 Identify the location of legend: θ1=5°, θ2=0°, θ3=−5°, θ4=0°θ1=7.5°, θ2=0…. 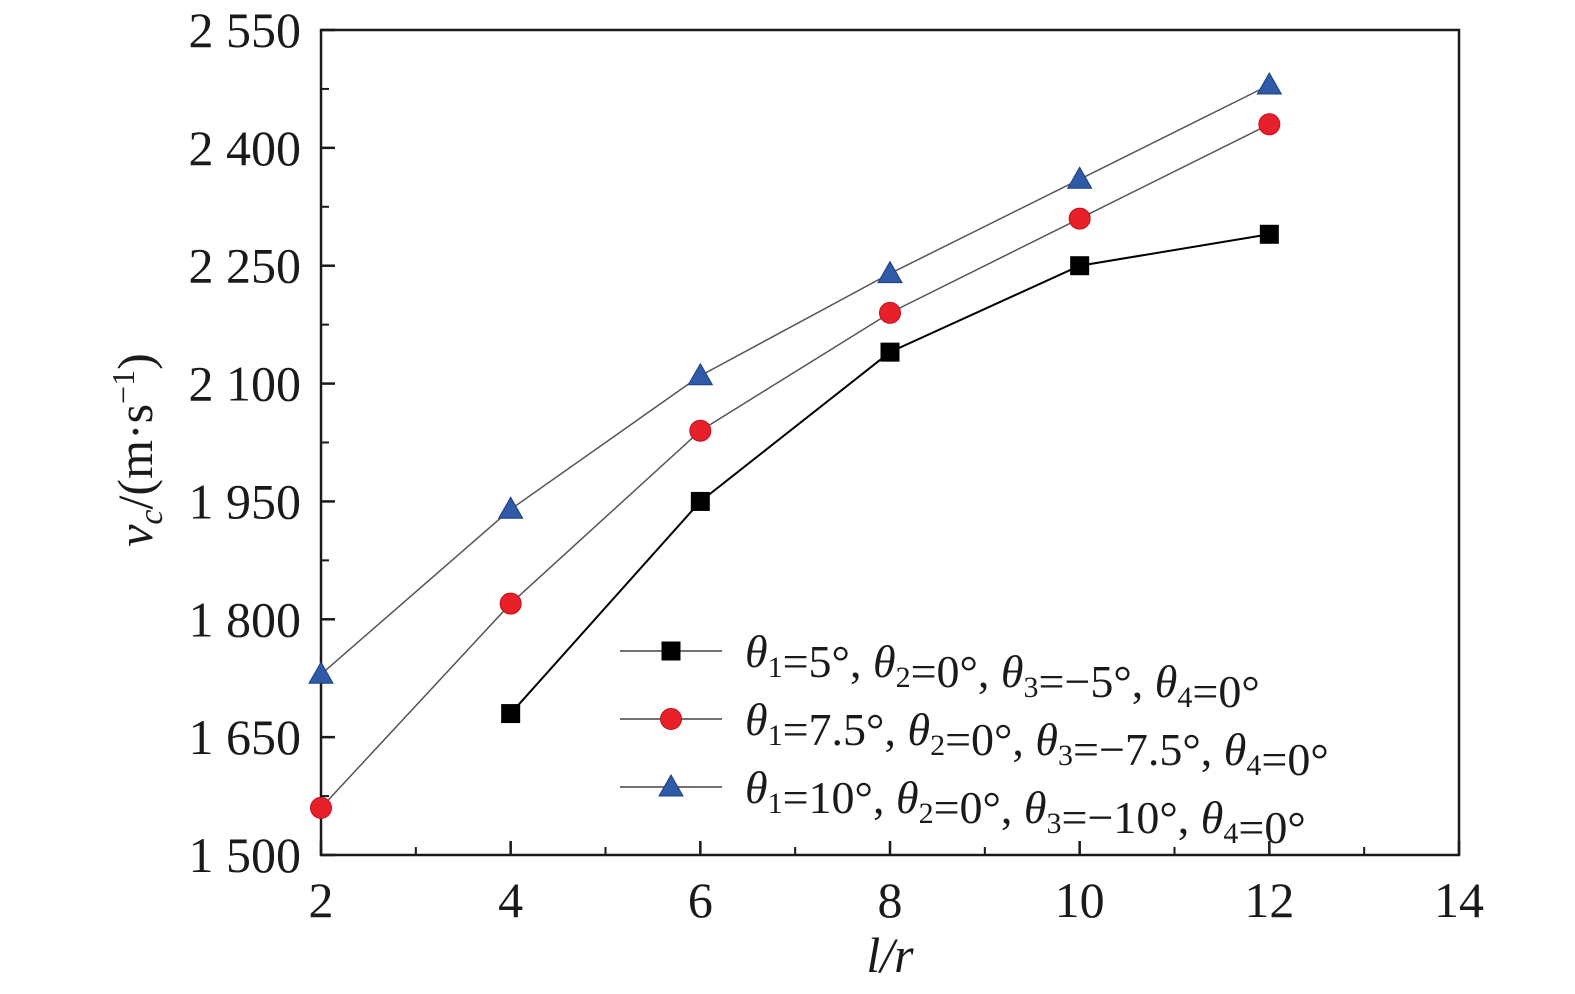
(974, 739).